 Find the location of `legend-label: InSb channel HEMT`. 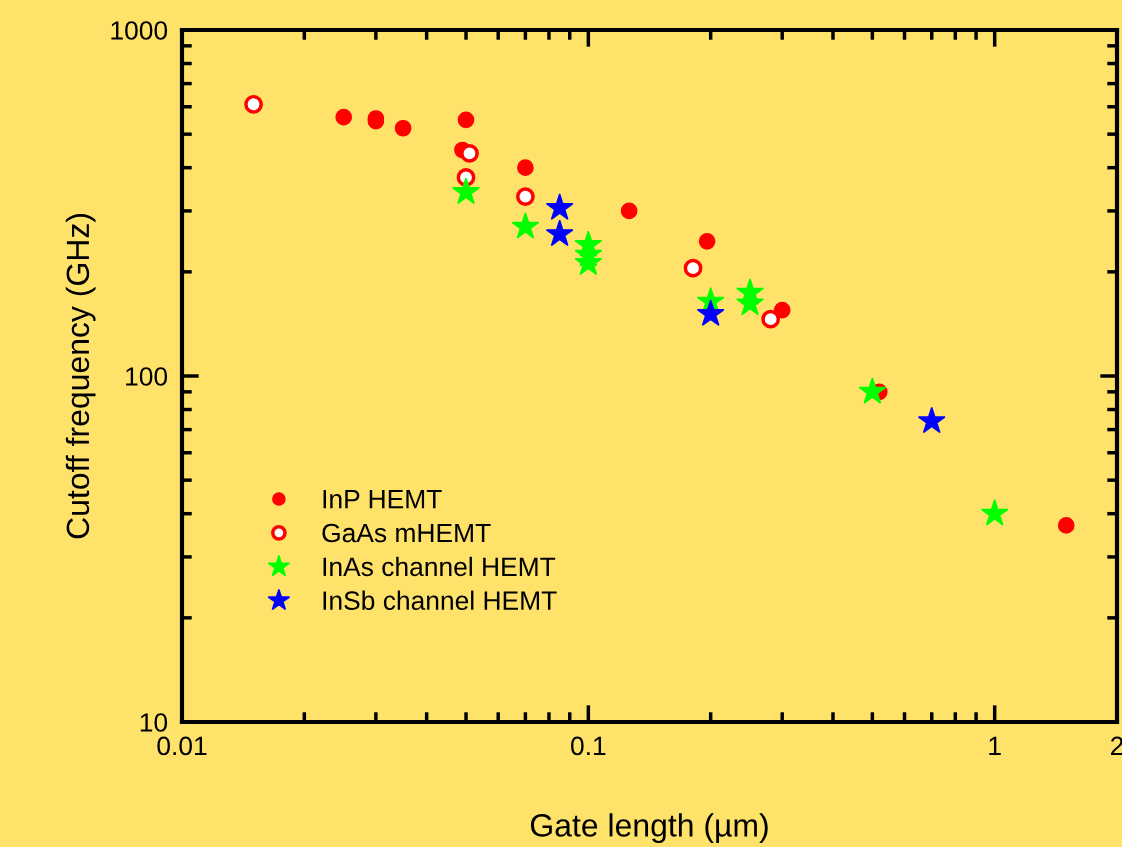

legend-label: InSb channel HEMT is located at coordinates (440, 600).